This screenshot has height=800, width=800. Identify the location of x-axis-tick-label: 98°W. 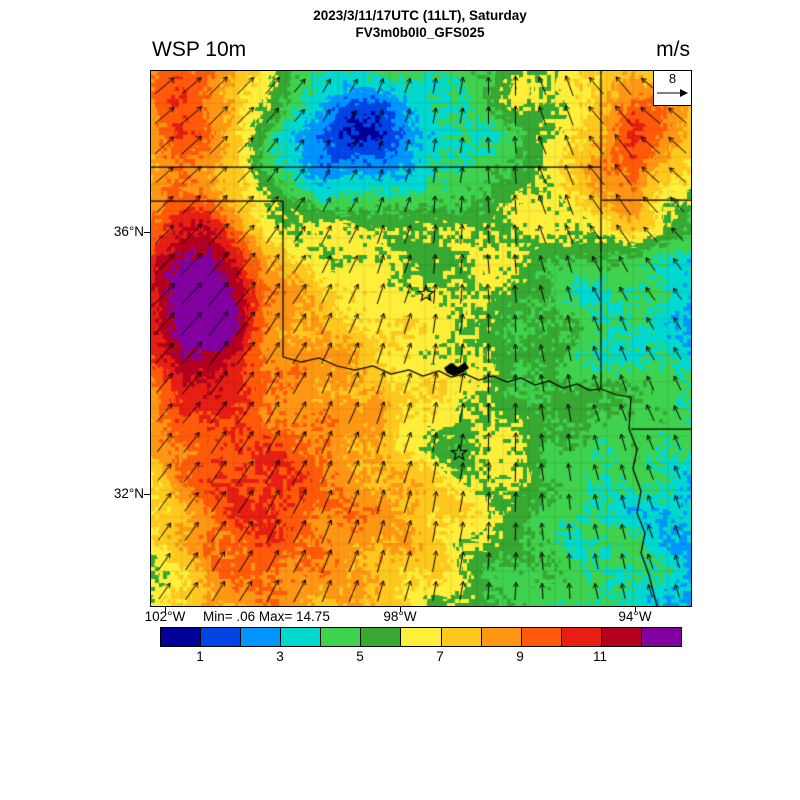
(400, 616).